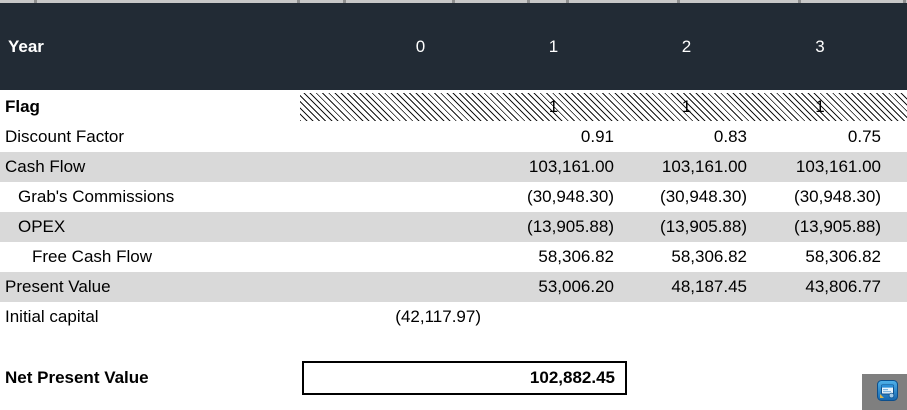 The image size is (907, 410). I want to click on row-label-cash-flow: Cash Flow, so click(45, 166).